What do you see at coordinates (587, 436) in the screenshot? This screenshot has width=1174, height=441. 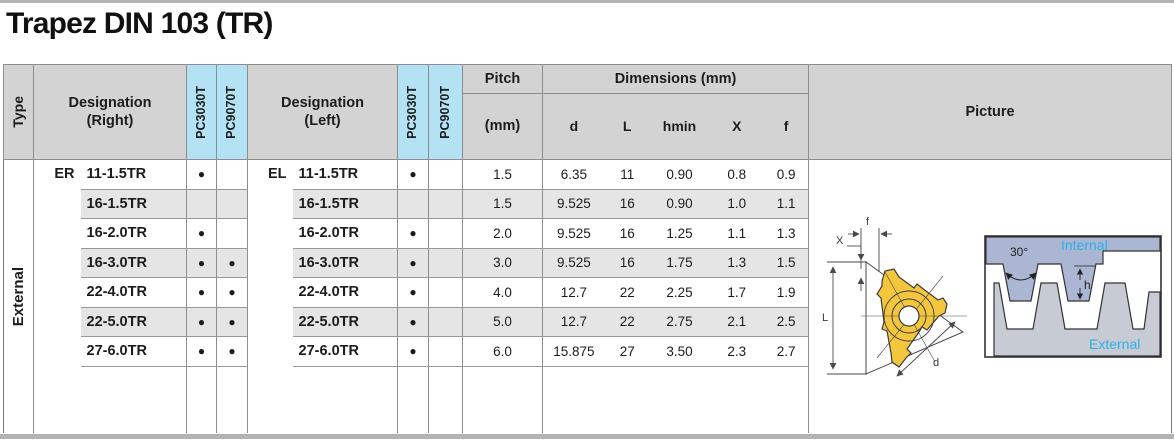 I see `bottom-divider` at bounding box center [587, 436].